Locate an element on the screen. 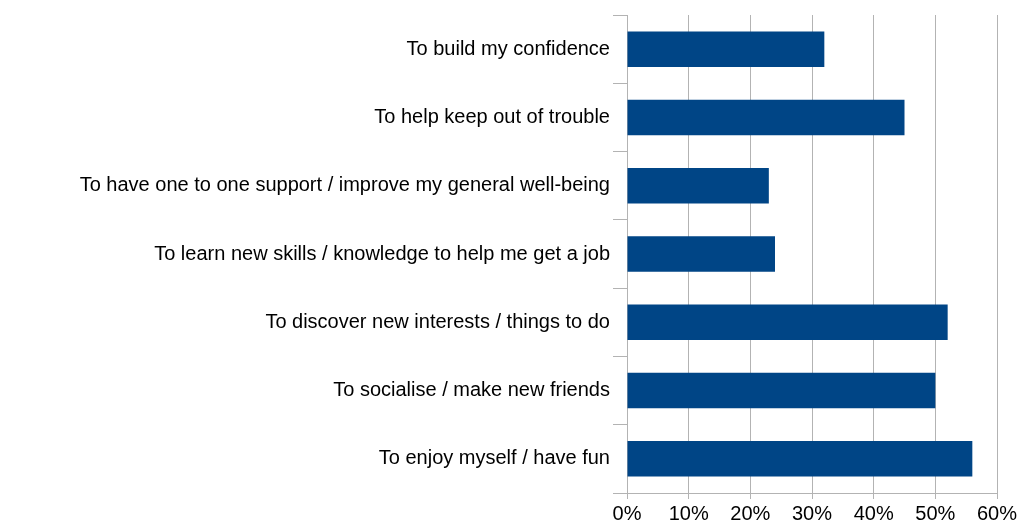 The height and width of the screenshot is (529, 1023). y-tick-label: To help keep out of trouble is located at coordinates (492, 115).